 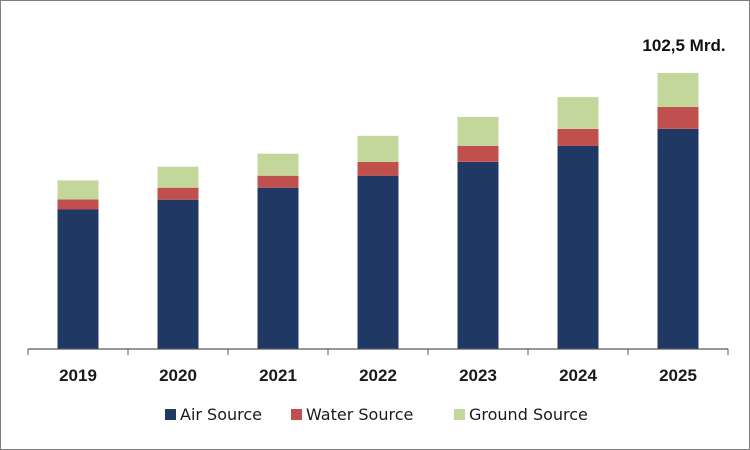 What do you see at coordinates (278, 268) in the screenshot?
I see `bar-air-source-2021` at bounding box center [278, 268].